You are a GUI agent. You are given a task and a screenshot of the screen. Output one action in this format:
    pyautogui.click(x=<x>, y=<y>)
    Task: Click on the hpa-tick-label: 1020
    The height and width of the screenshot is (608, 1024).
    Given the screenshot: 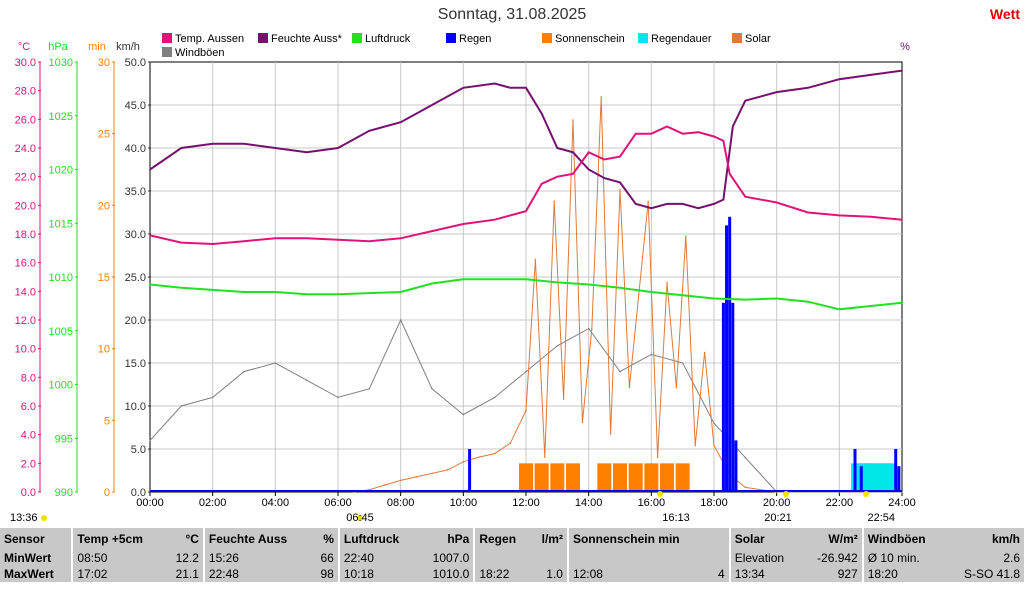 What is the action you would take?
    pyautogui.click(x=61, y=171)
    